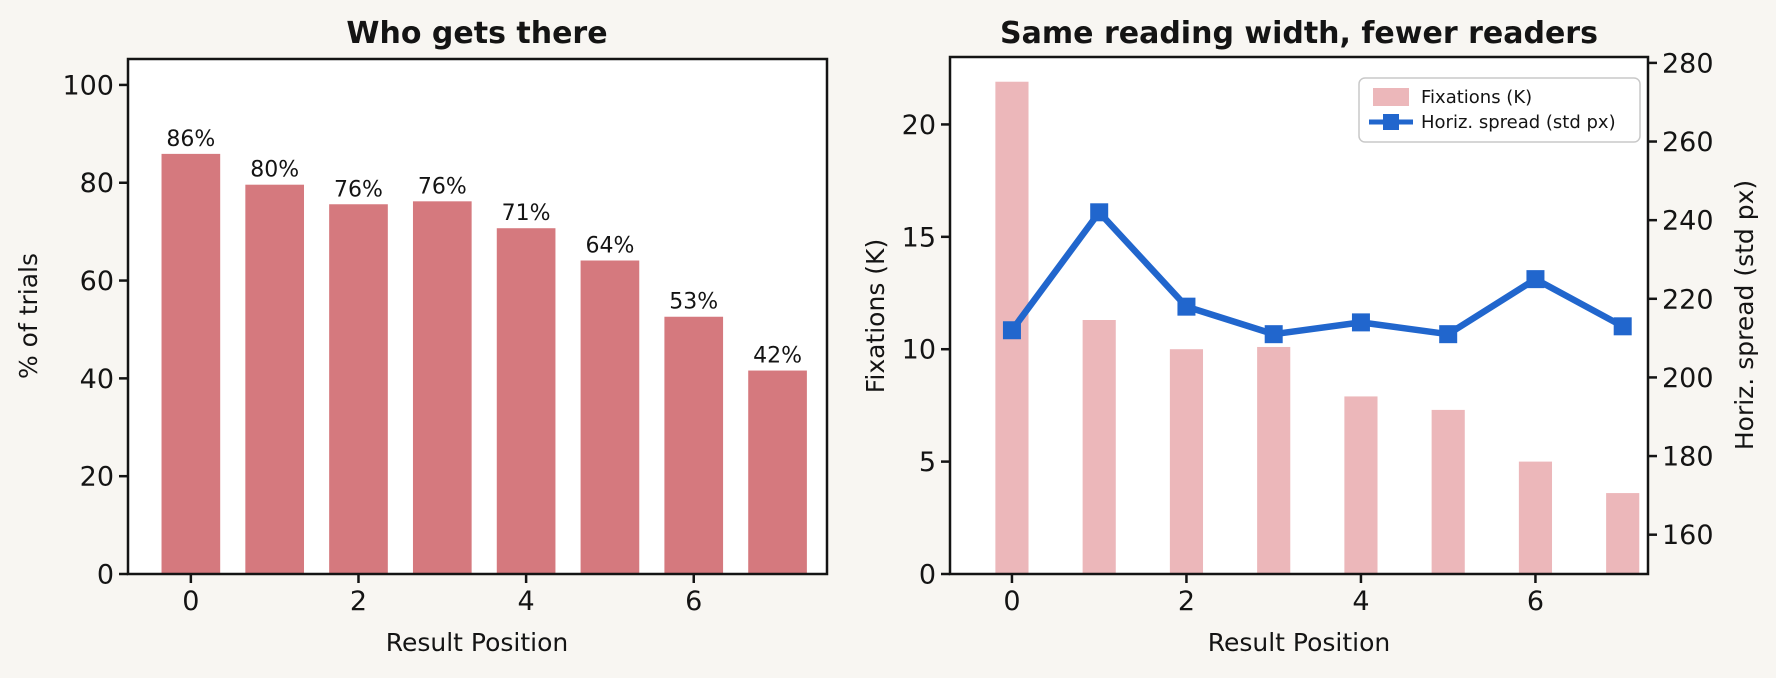  What do you see at coordinates (609, 246) in the screenshot?
I see `bar-value-label: 64%` at bounding box center [609, 246].